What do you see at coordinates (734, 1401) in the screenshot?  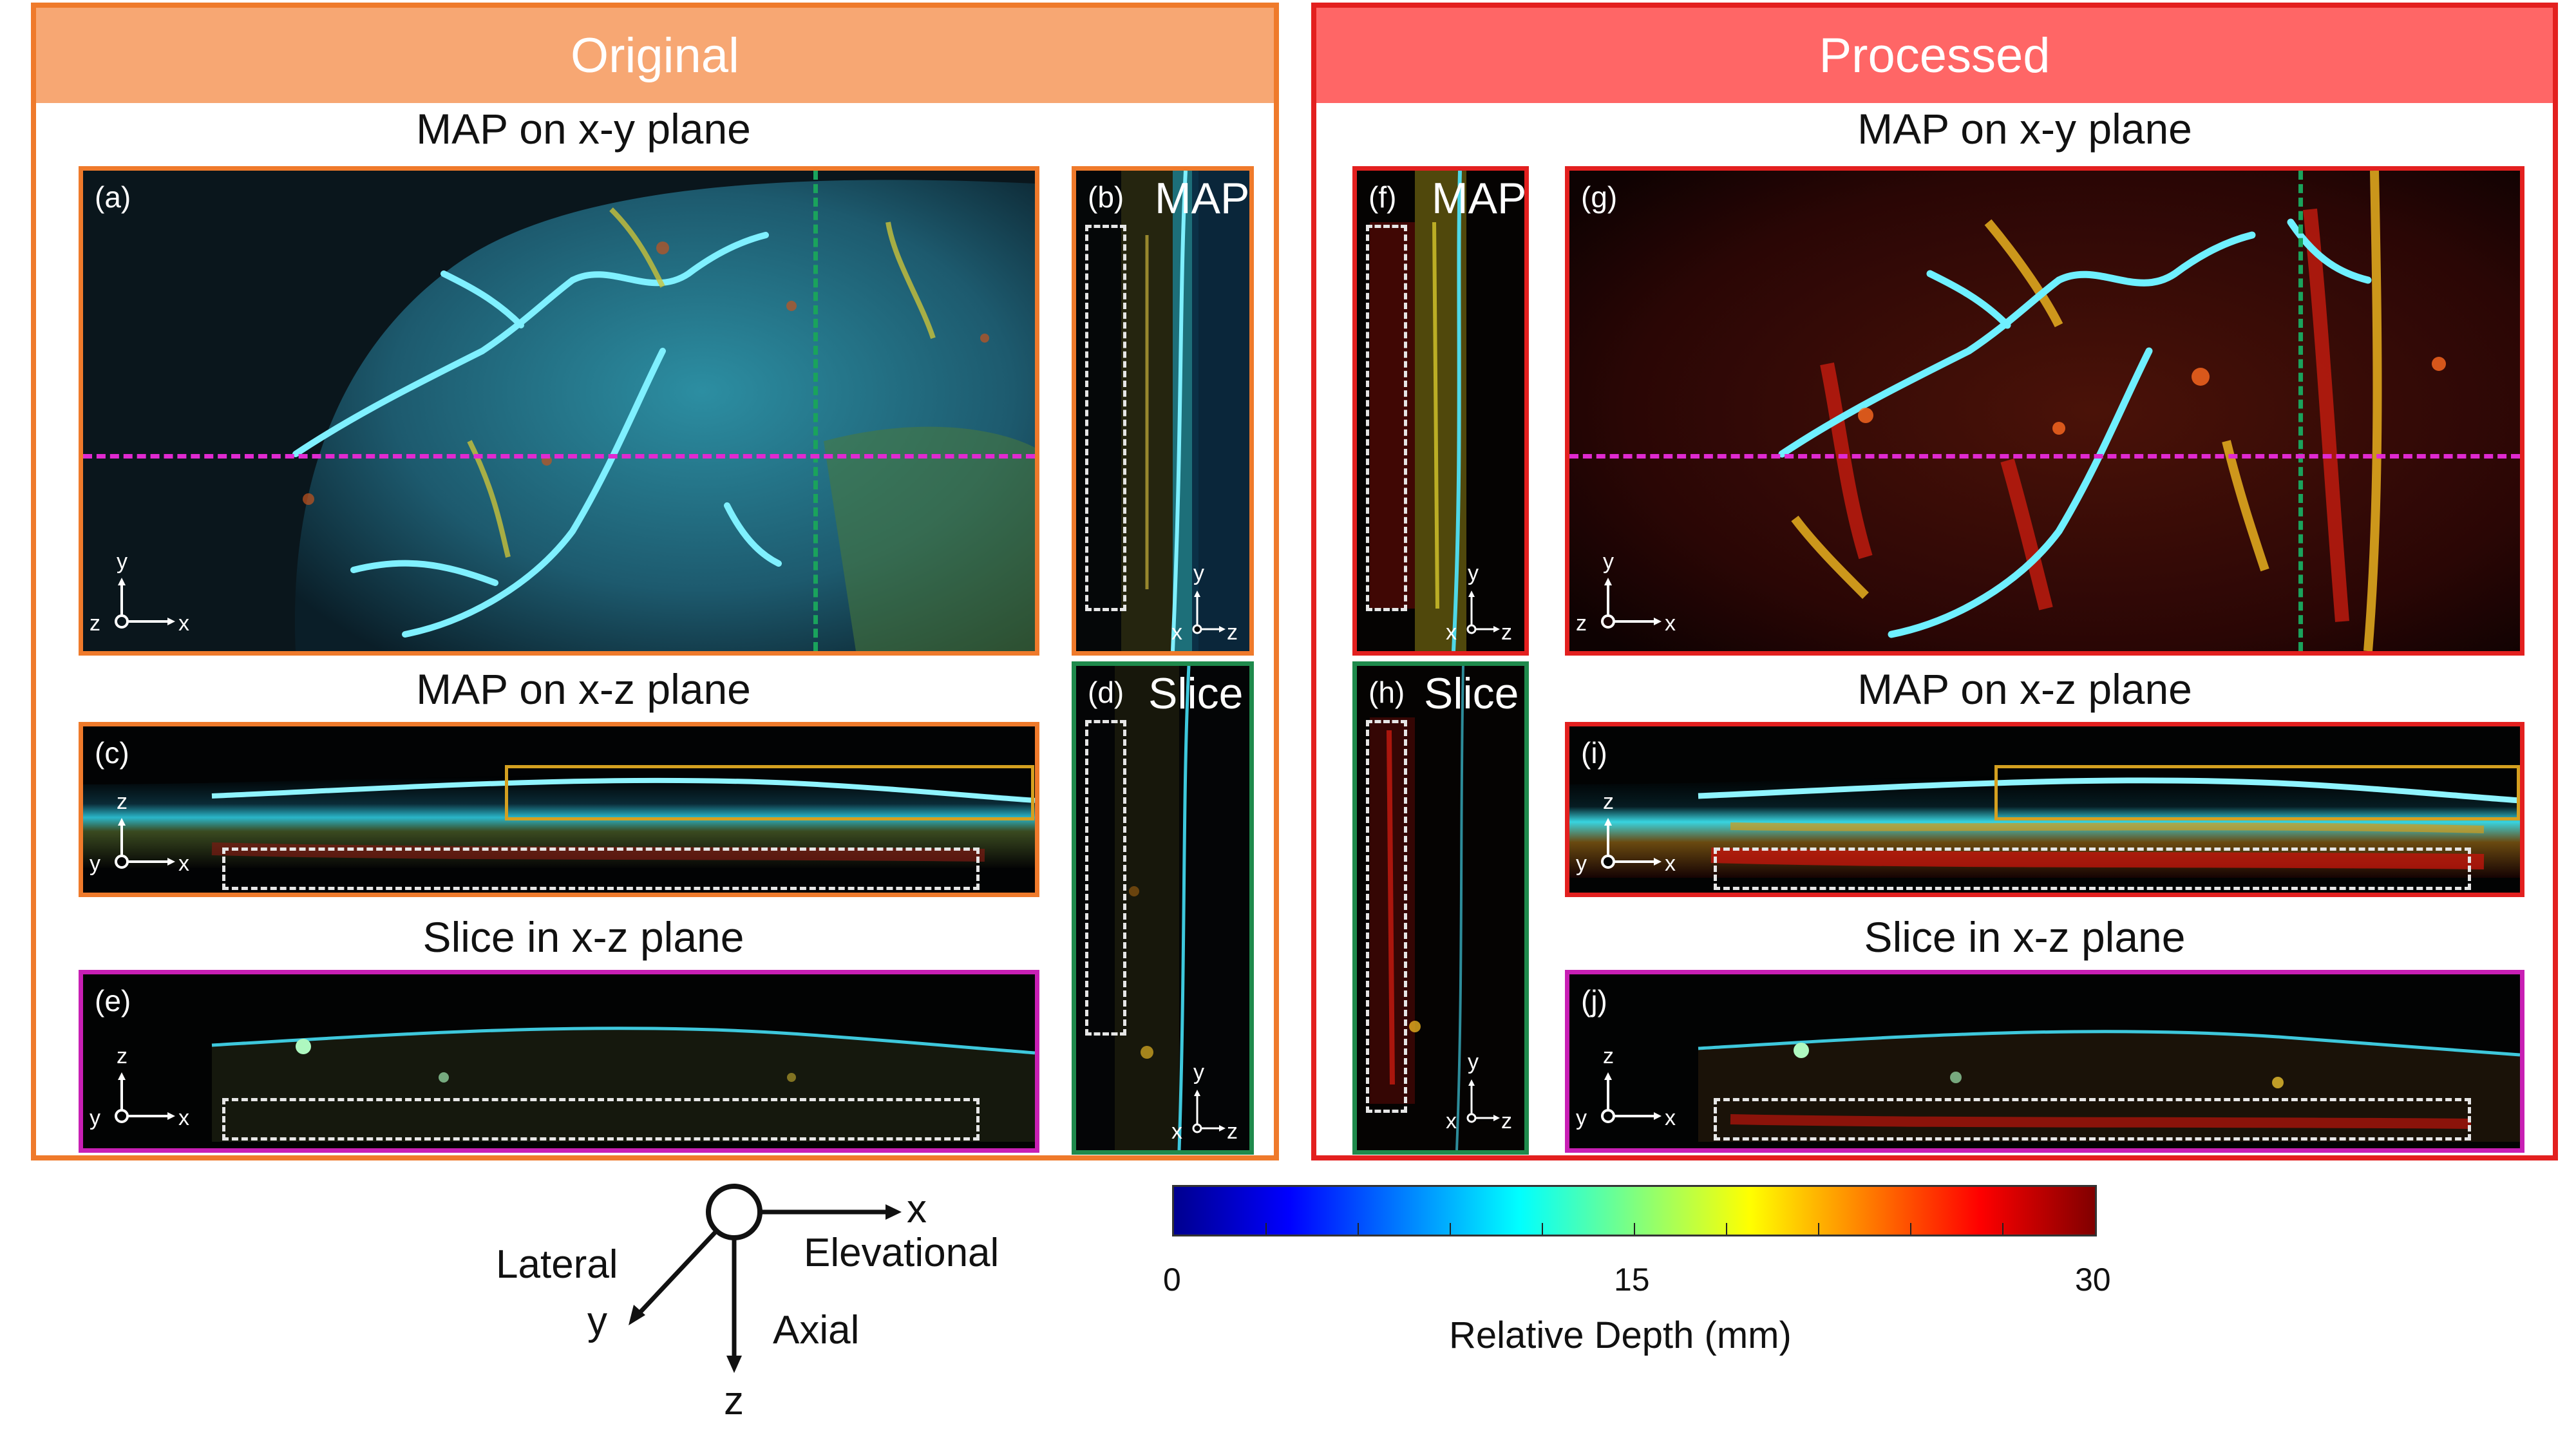 I see `orientation-z-label: z` at bounding box center [734, 1401].